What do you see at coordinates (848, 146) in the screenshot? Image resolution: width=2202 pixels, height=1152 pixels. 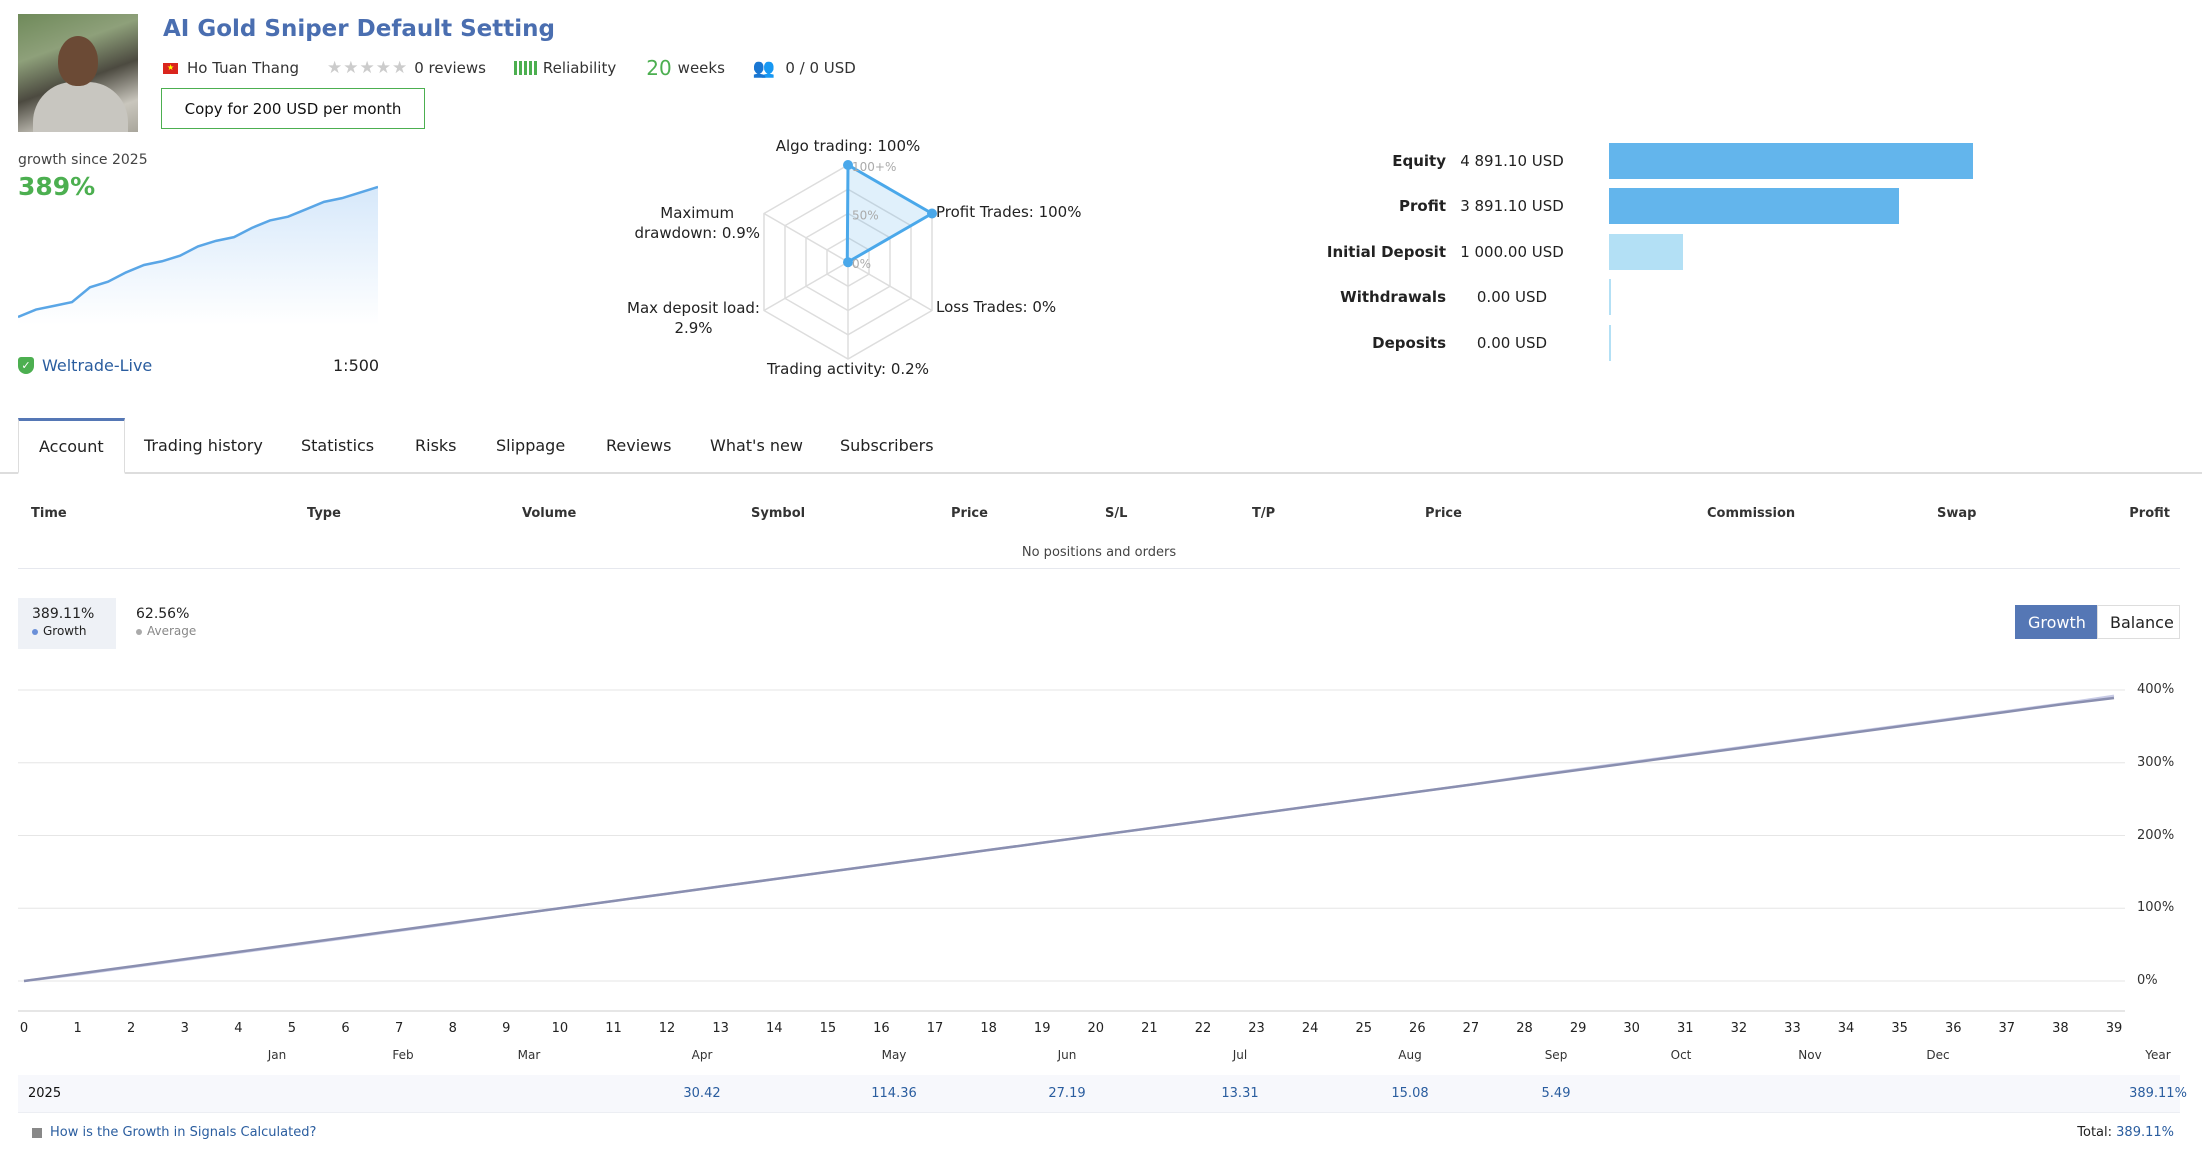 I see `radar-label-algo: Algo trading: 100%` at bounding box center [848, 146].